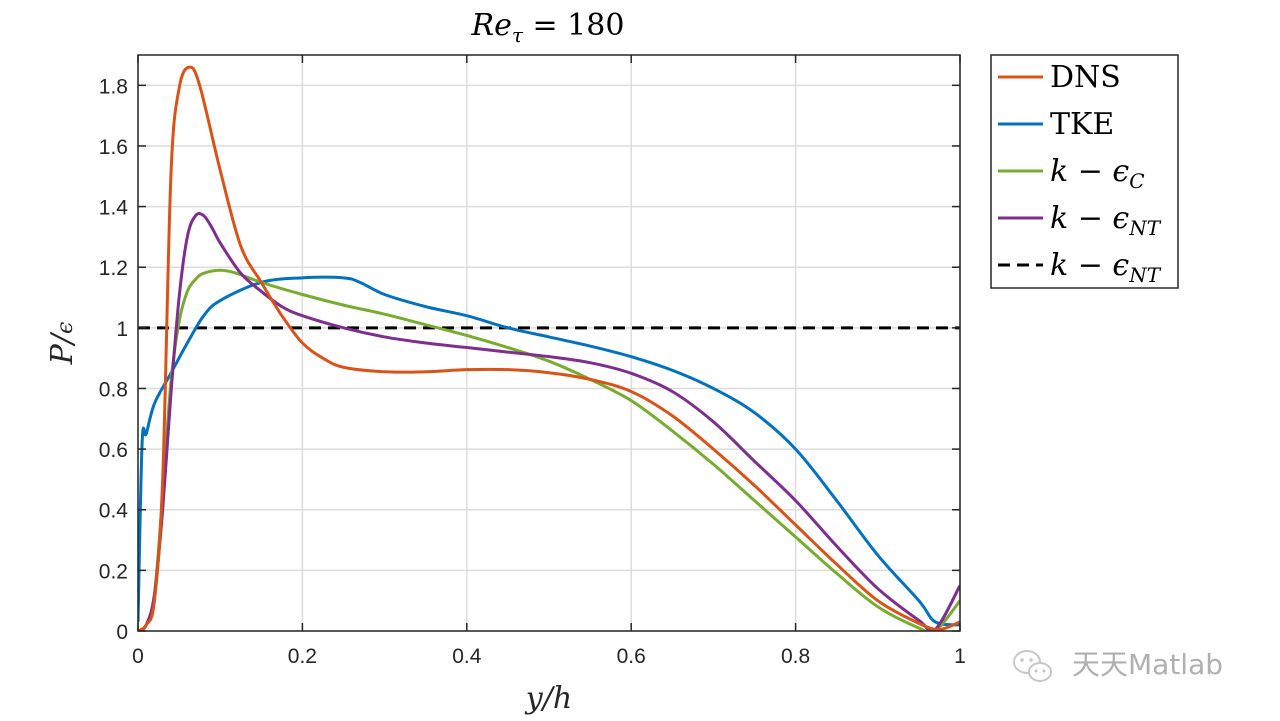  What do you see at coordinates (631, 656) in the screenshot?
I see `x-tick-label: 0.6` at bounding box center [631, 656].